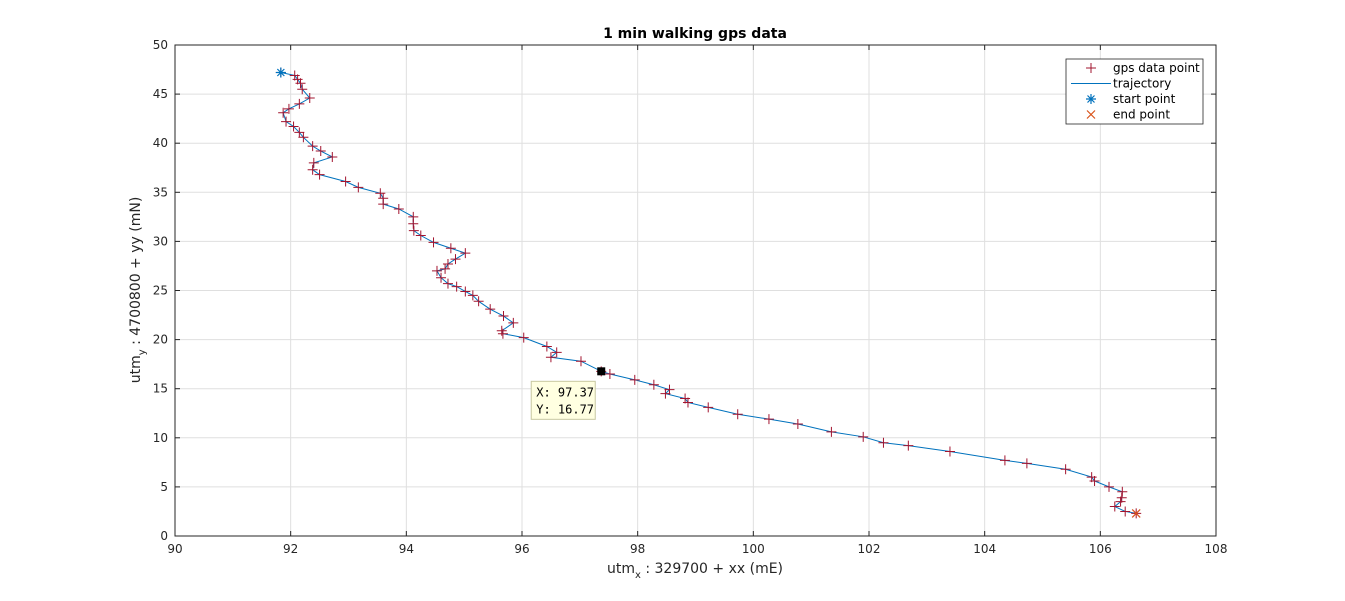 The image size is (1345, 601). What do you see at coordinates (160, 291) in the screenshot?
I see `y-tick-label: 25` at bounding box center [160, 291].